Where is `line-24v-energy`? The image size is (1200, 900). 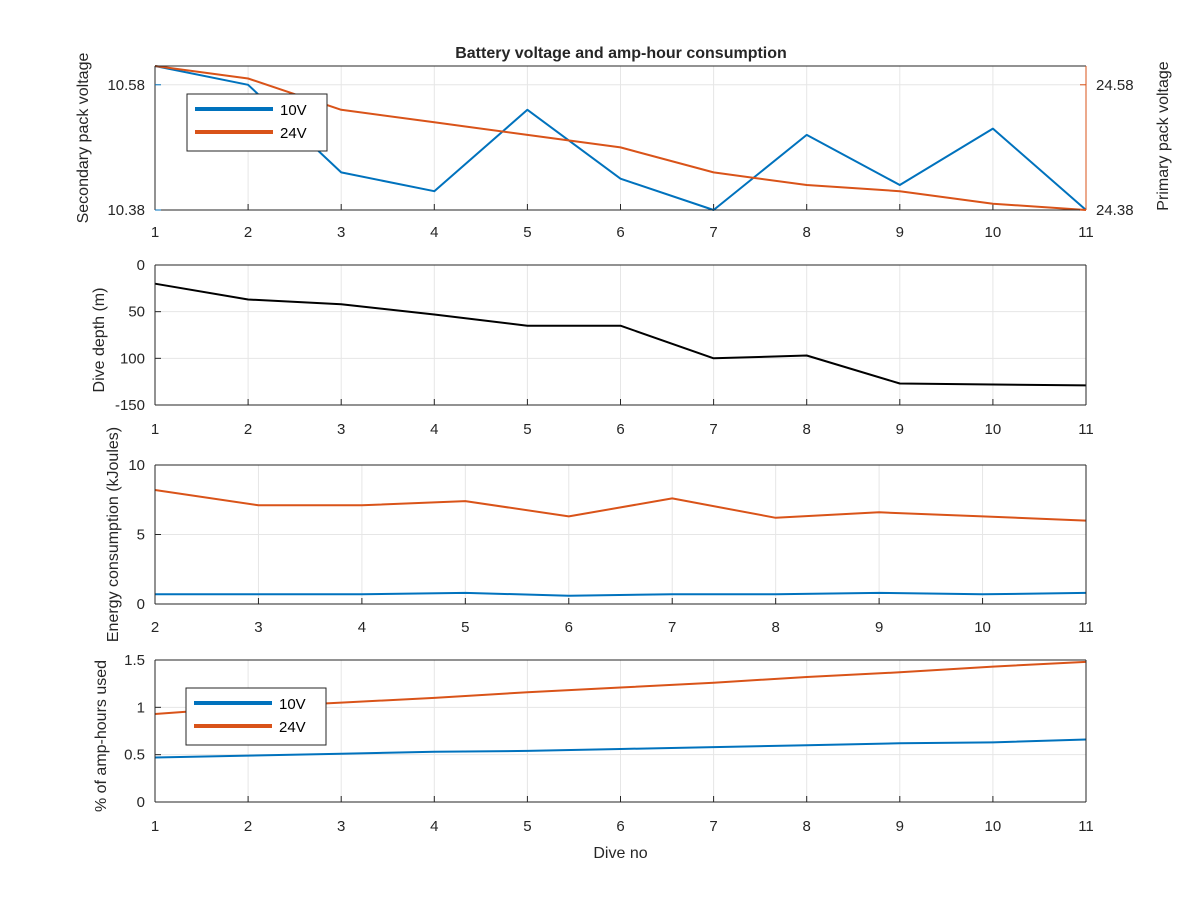
line-24v-energy is located at coordinates (620, 505).